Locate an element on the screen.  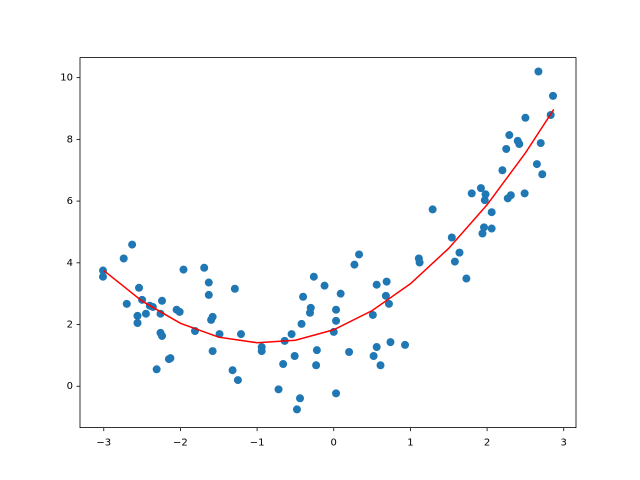
x-tick-label: −3 is located at coordinates (103, 443).